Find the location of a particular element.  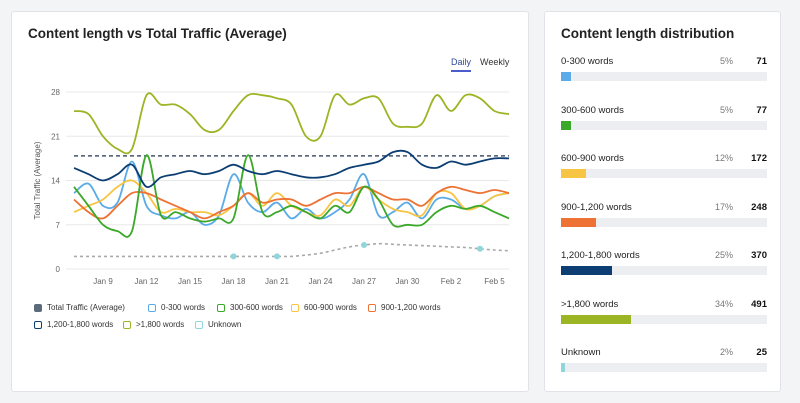

distribution-count: 370 is located at coordinates (759, 255).